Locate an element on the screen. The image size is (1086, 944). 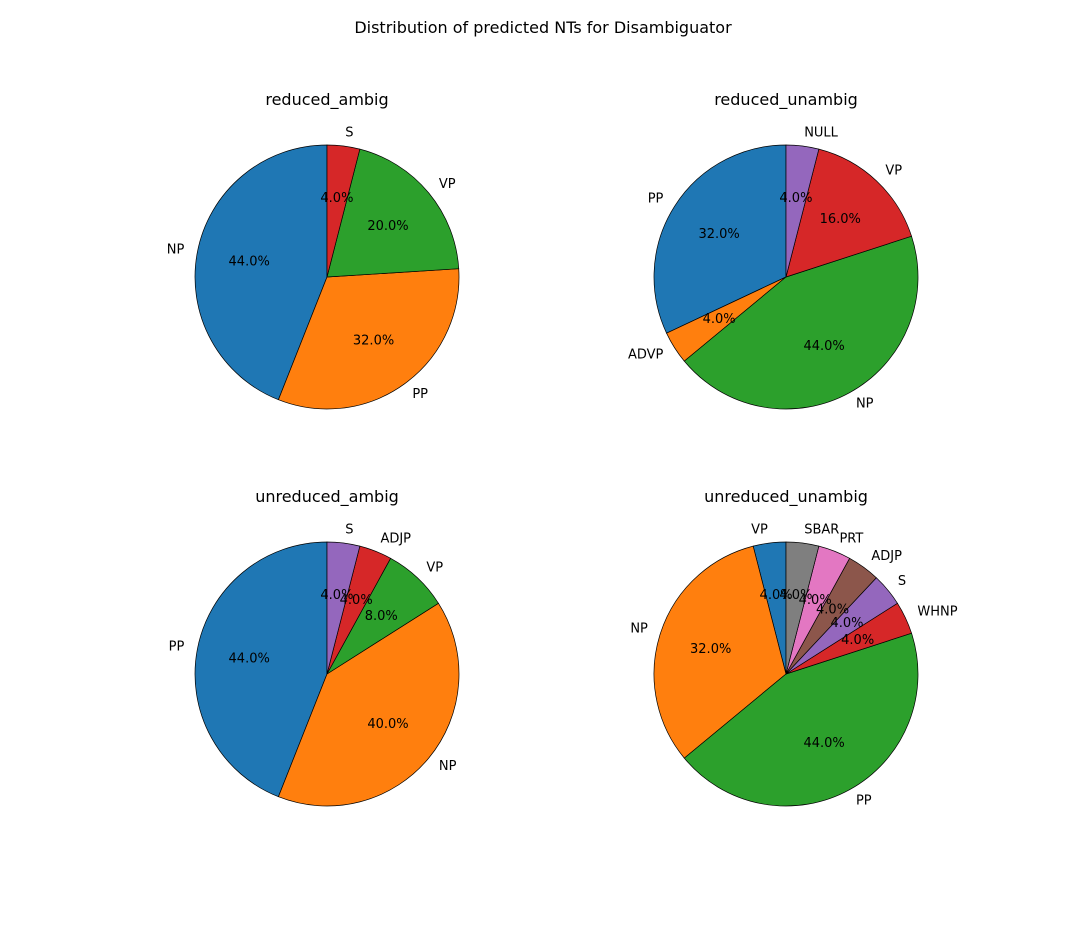
slice-label: PRT is located at coordinates (851, 539).